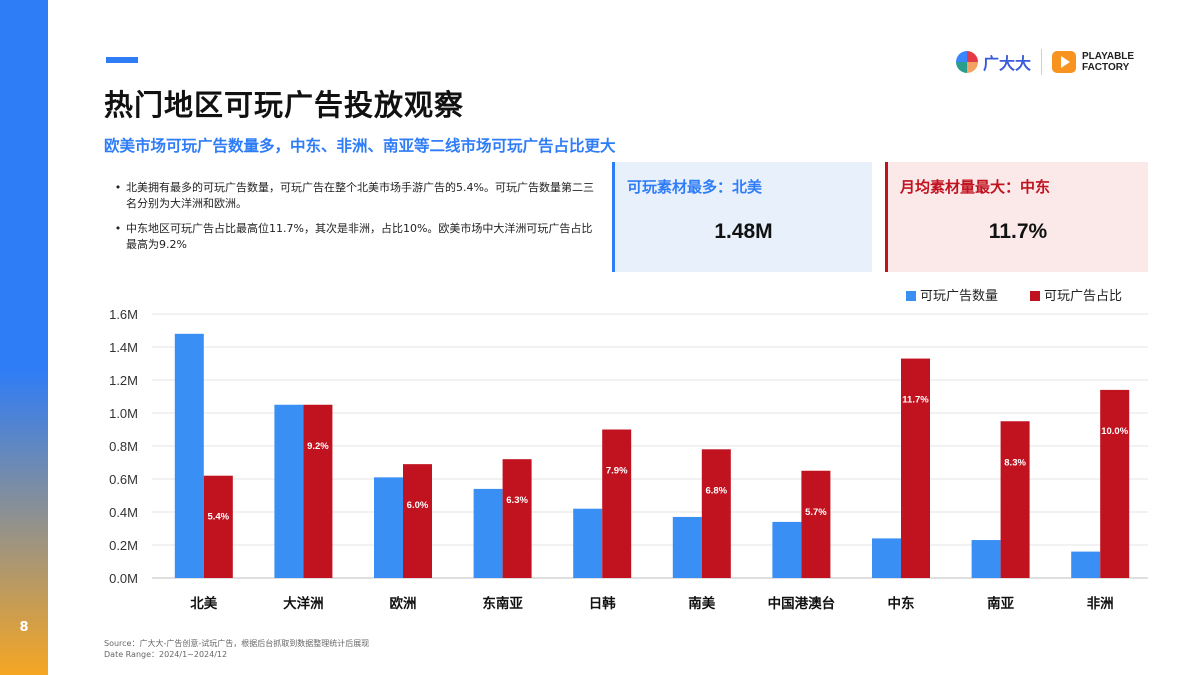 The image size is (1200, 675). Describe the element at coordinates (816, 512) in the screenshot. I see `bar-data-label: 5.7%` at that location.